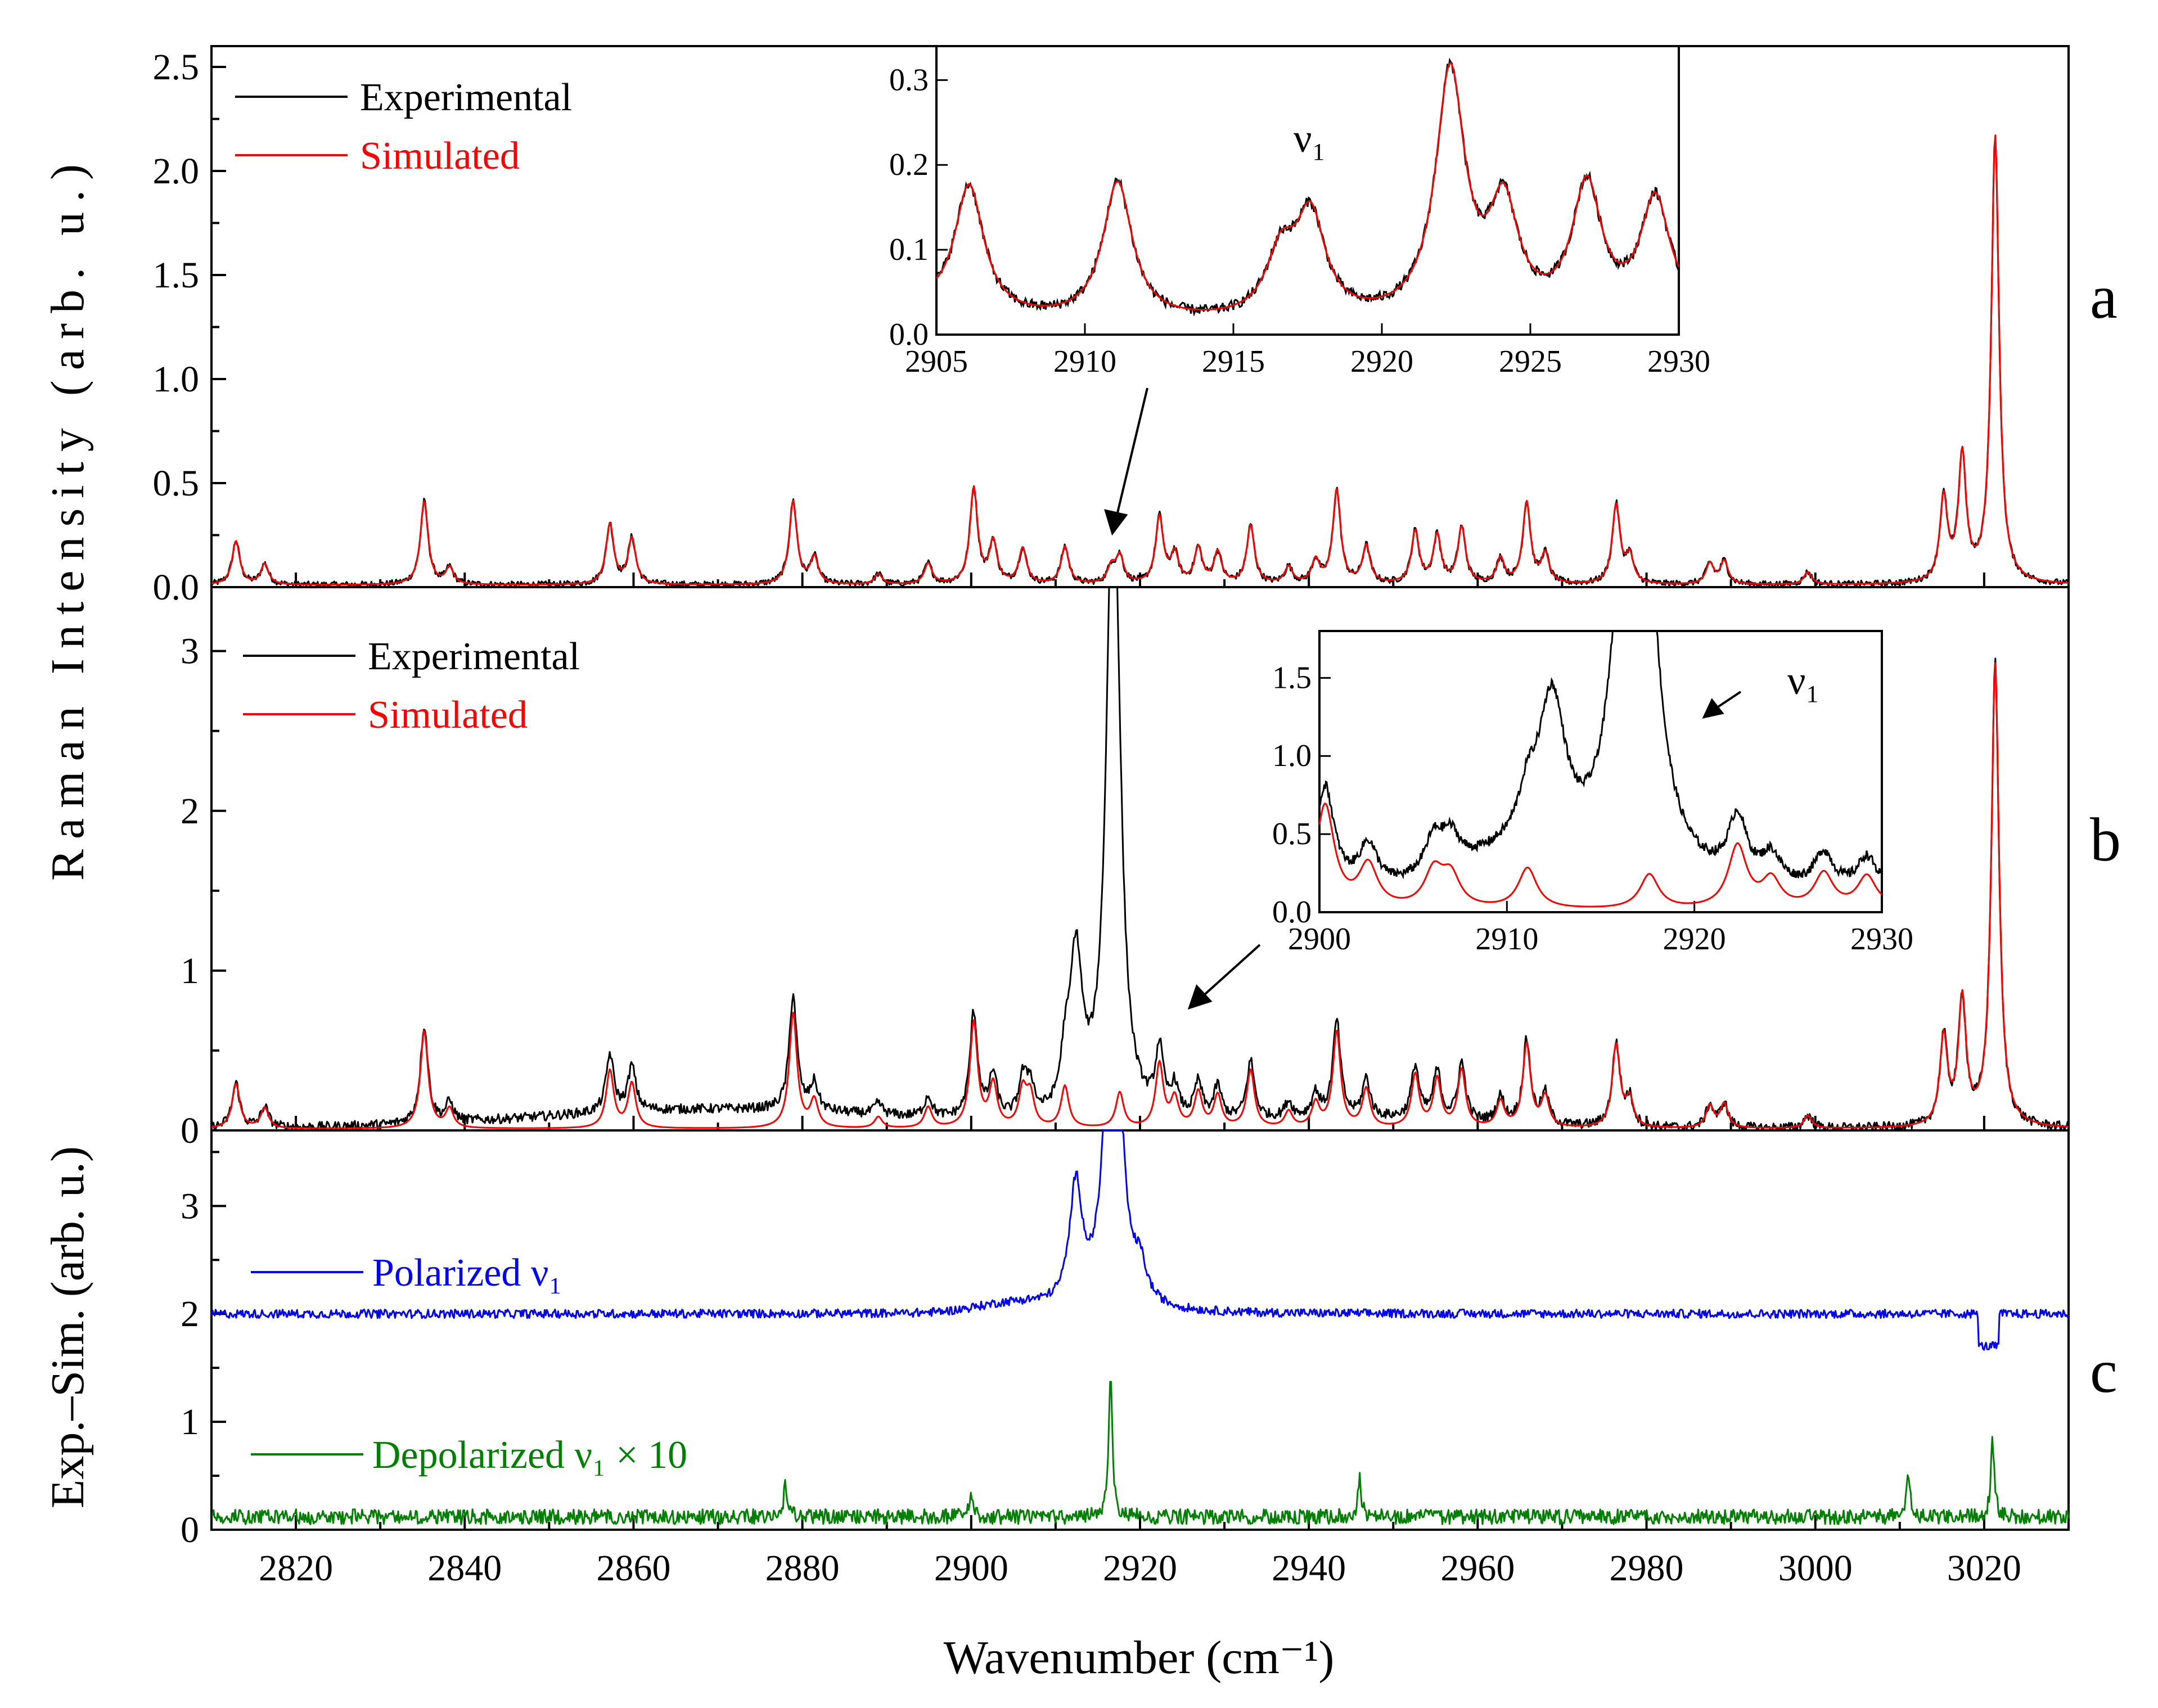 The image size is (2158, 1708). What do you see at coordinates (802, 1569) in the screenshot?
I see `x-tick-label: 2880` at bounding box center [802, 1569].